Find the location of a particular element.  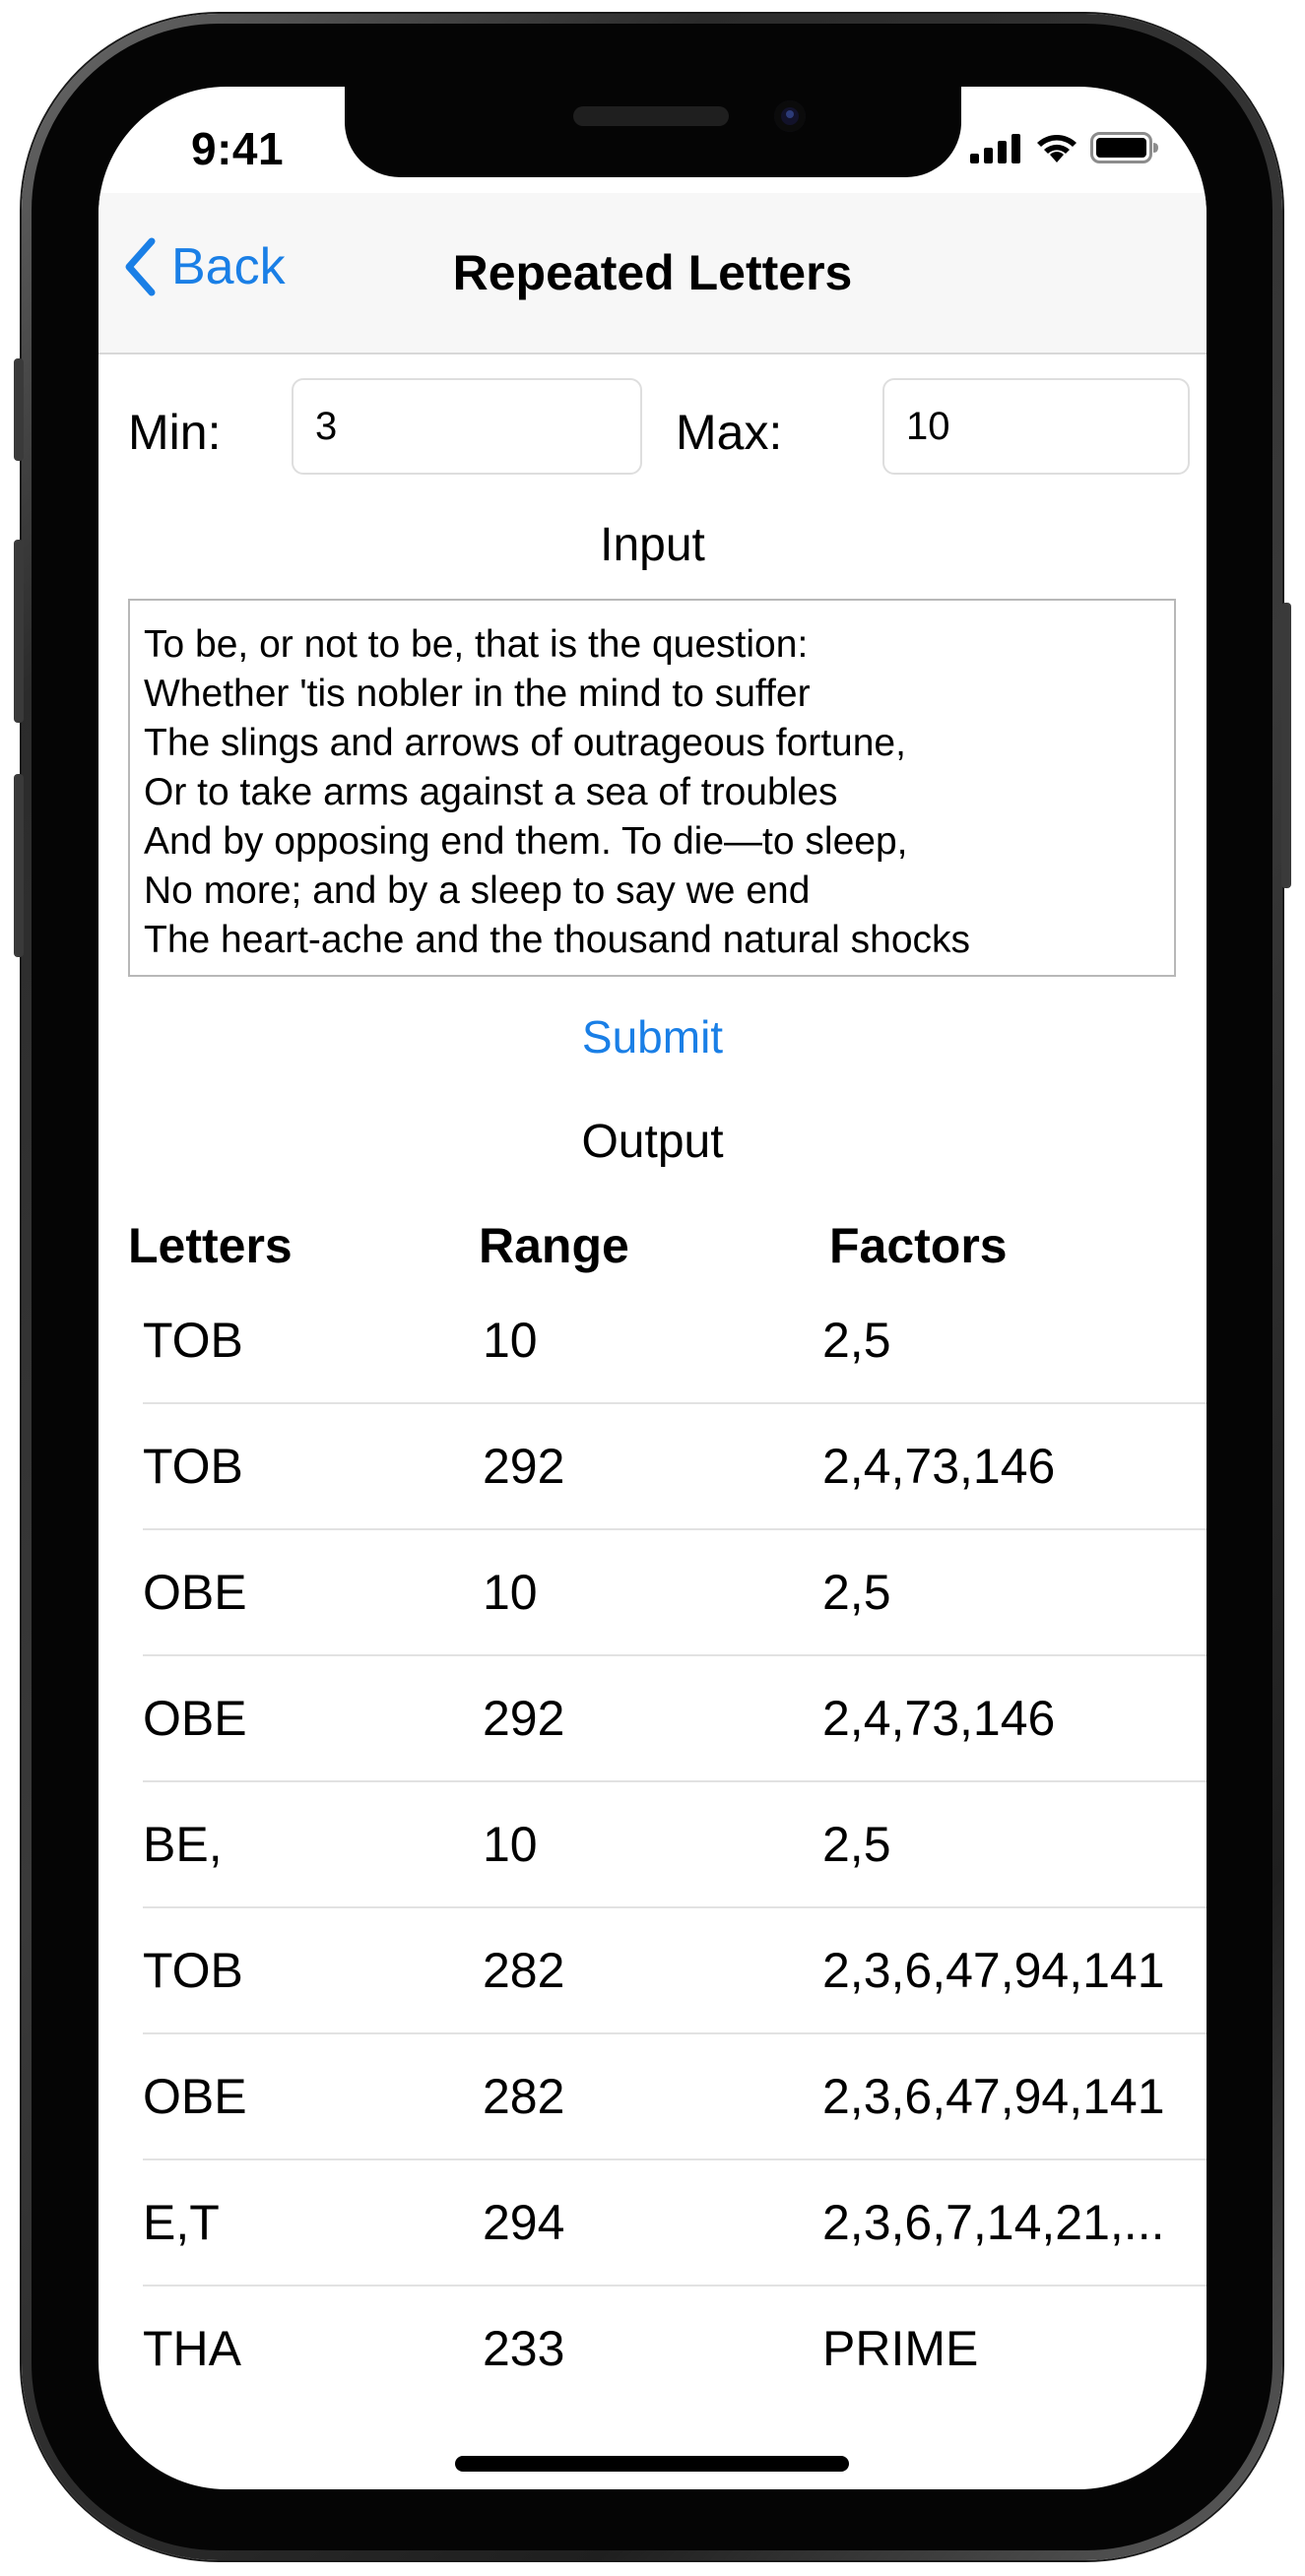

table-row: BE, 10 2,5 is located at coordinates (652, 1845).